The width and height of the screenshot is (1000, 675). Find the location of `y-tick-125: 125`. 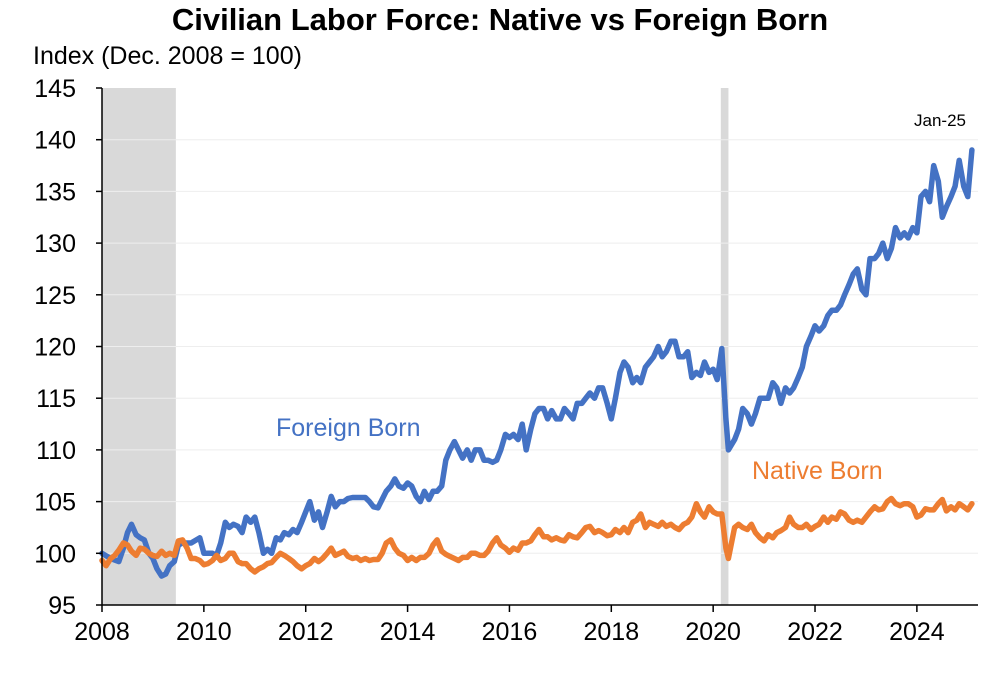

y-tick-125: 125 is located at coordinates (55, 296).